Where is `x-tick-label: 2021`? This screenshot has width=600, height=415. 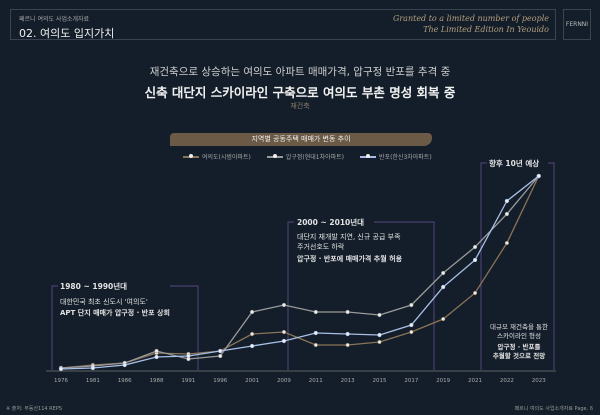 x-tick-label: 2021 is located at coordinates (475, 381).